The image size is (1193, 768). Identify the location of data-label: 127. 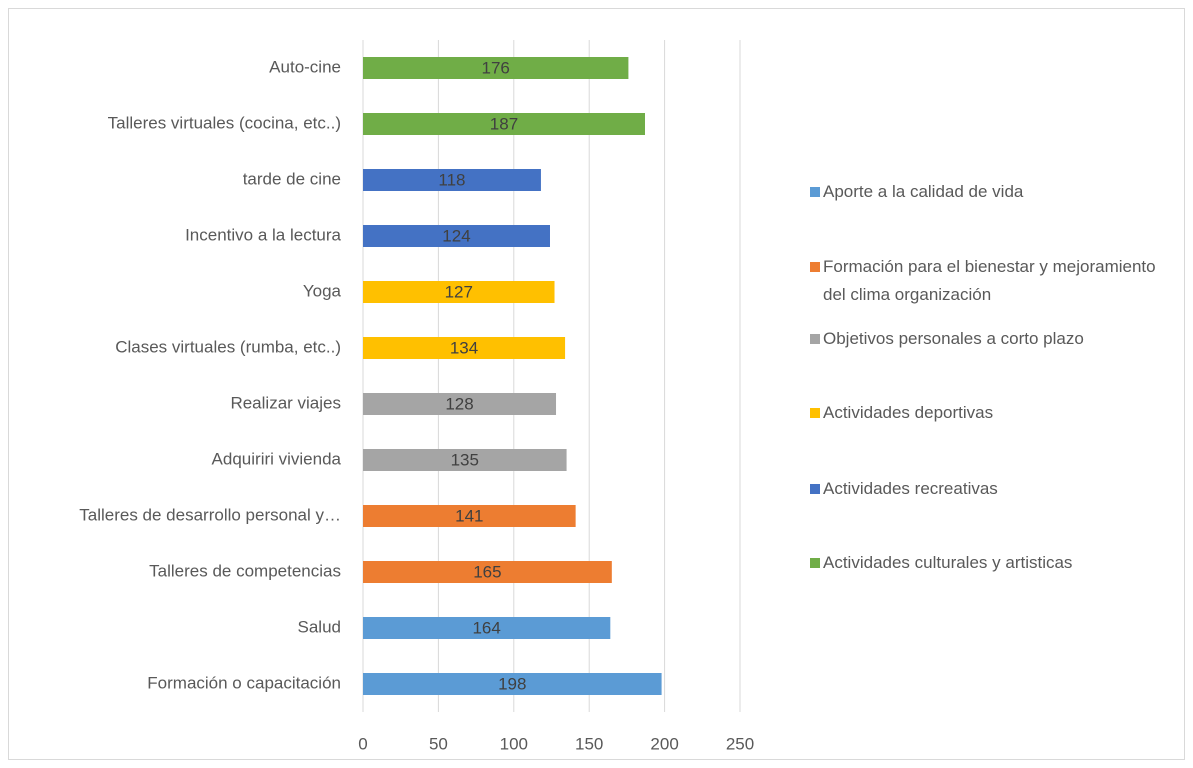
(459, 291).